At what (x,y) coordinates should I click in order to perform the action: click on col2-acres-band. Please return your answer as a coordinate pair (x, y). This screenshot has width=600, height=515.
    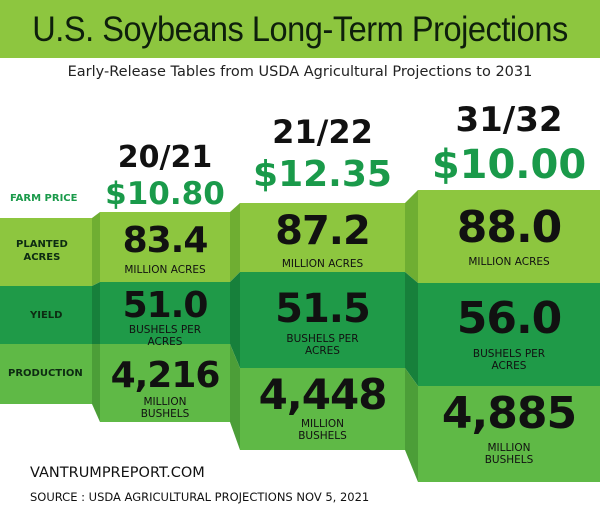
    Looking at the image, I should click on (322, 237).